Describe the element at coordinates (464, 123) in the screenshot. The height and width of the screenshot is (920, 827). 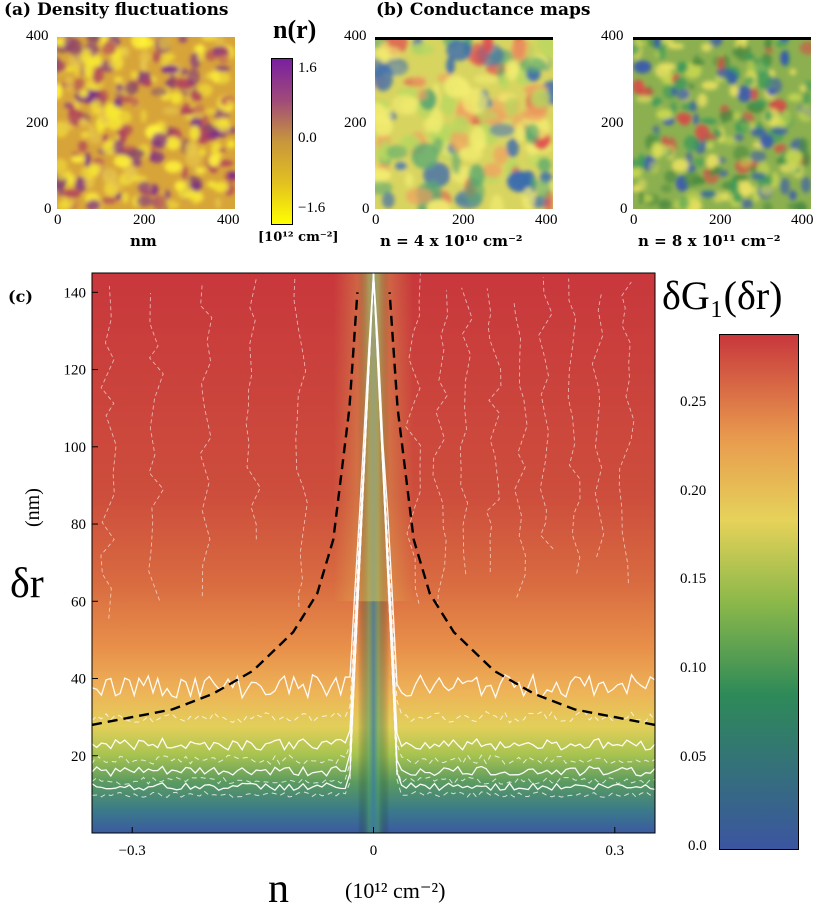
I see `conductance-map-low-density` at that location.